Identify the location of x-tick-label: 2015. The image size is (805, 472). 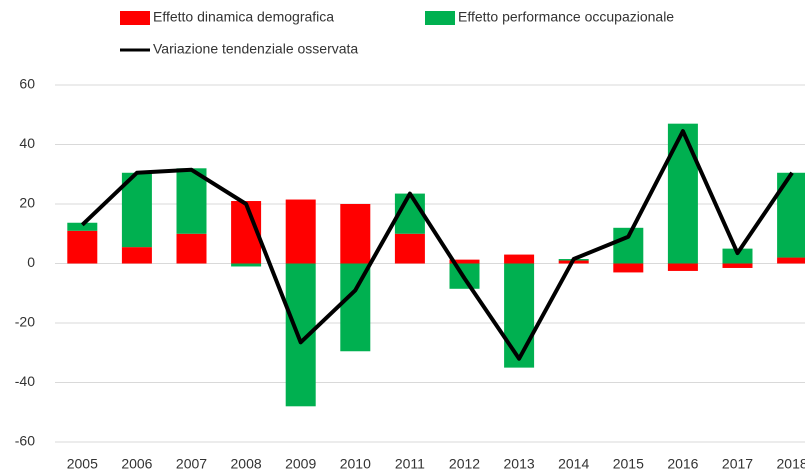
(628, 464).